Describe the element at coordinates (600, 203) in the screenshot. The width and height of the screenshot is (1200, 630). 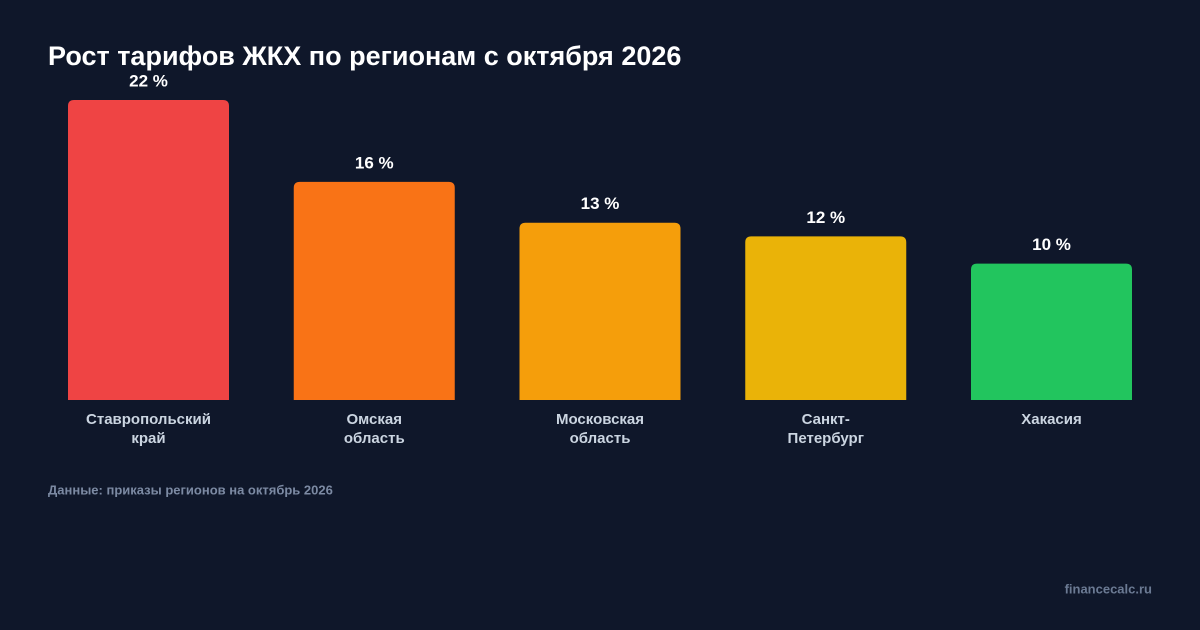
I see `value-label: 13 %` at that location.